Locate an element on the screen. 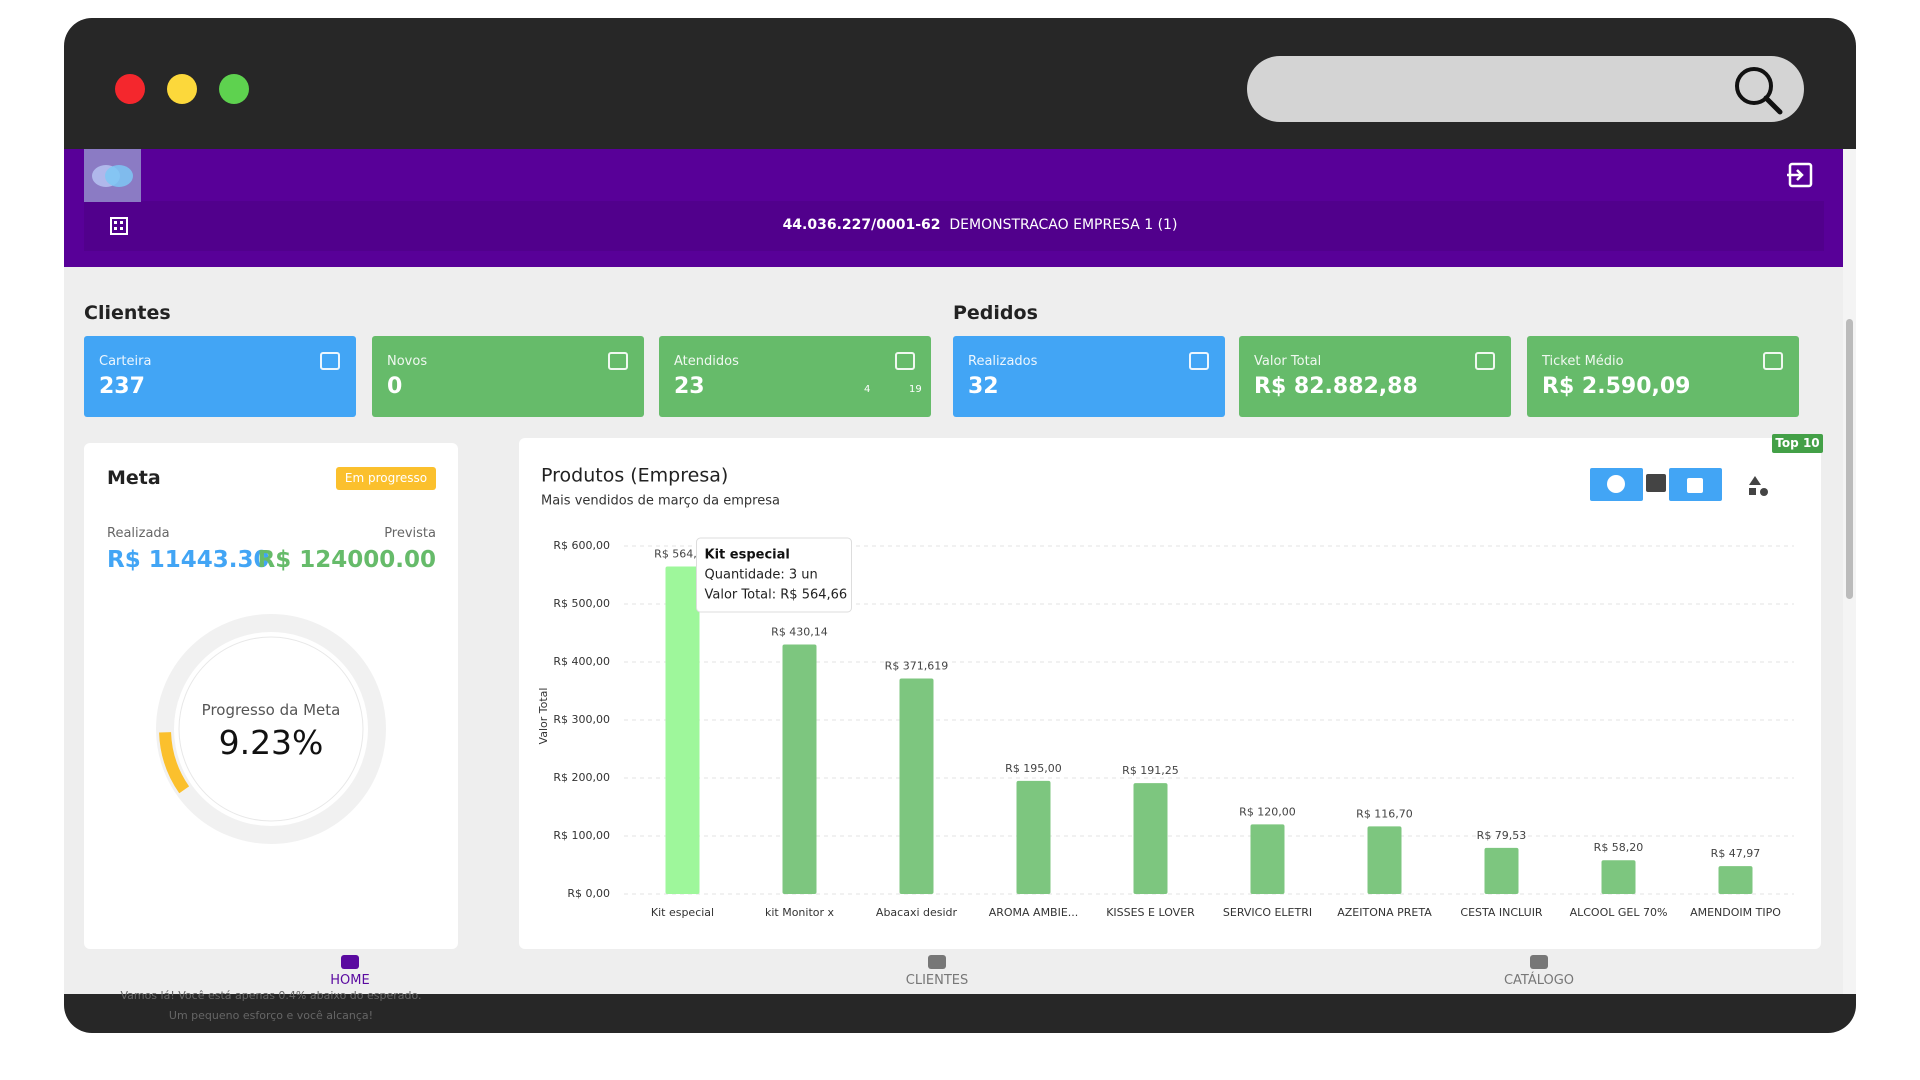 The height and width of the screenshot is (1080, 1920). nav-label: CATÁLOGO is located at coordinates (1539, 980).